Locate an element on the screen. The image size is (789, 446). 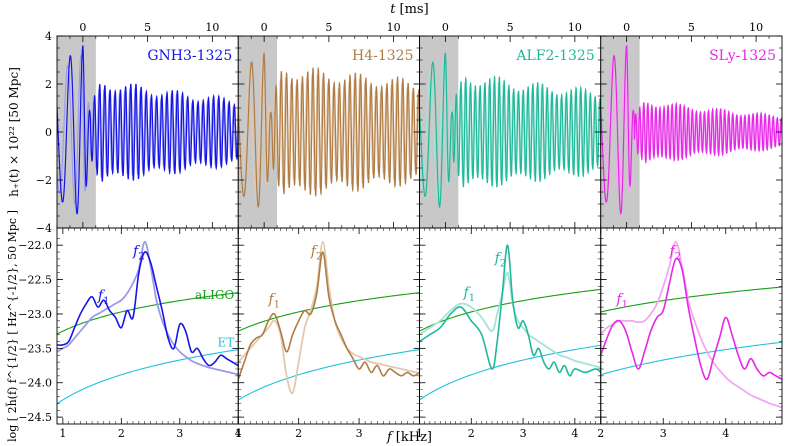
bottom-axis-title-unit: [kHz] is located at coordinates (414, 437).